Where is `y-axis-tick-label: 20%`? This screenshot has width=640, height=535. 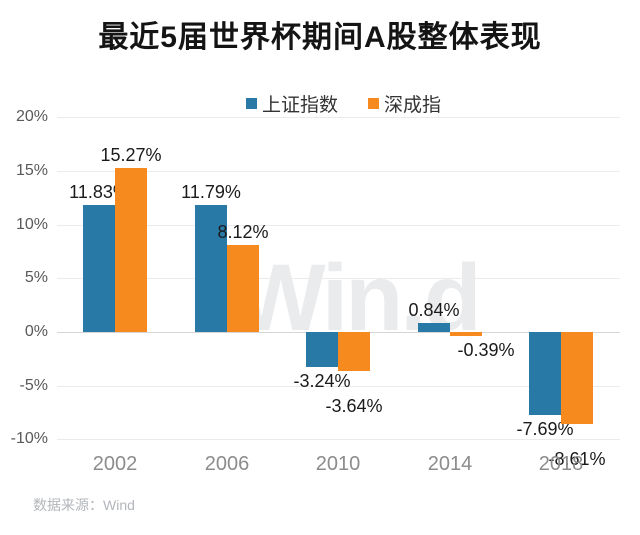
y-axis-tick-label: 20% is located at coordinates (31, 116).